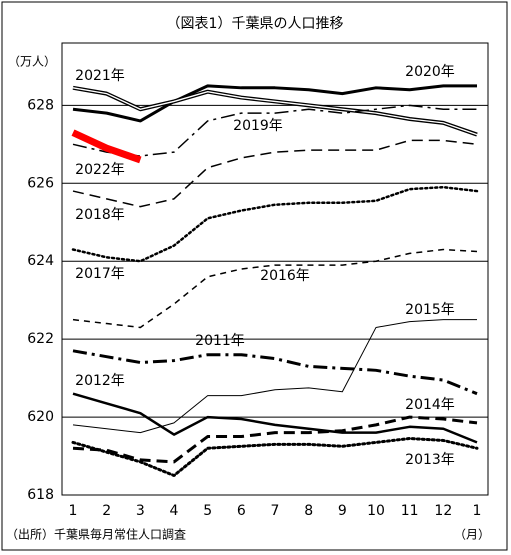 The image size is (511, 555). What do you see at coordinates (308, 511) in the screenshot?
I see `x-tick-label: 8` at bounding box center [308, 511].